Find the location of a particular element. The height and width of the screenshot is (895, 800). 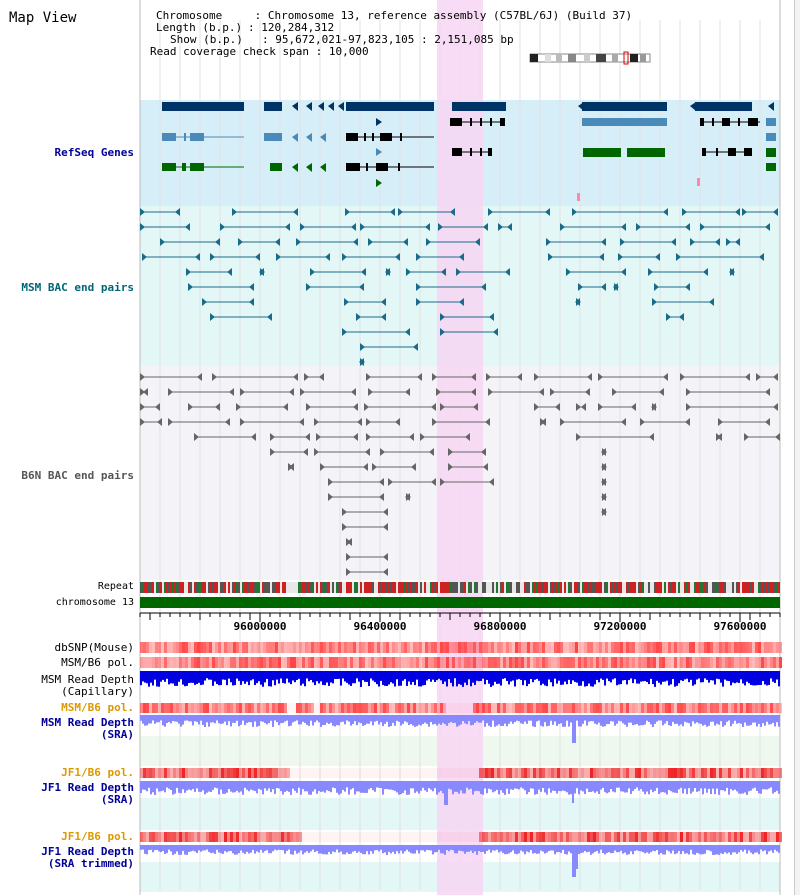

track-label-refseq: RefSeq Genes is located at coordinates (94, 152).